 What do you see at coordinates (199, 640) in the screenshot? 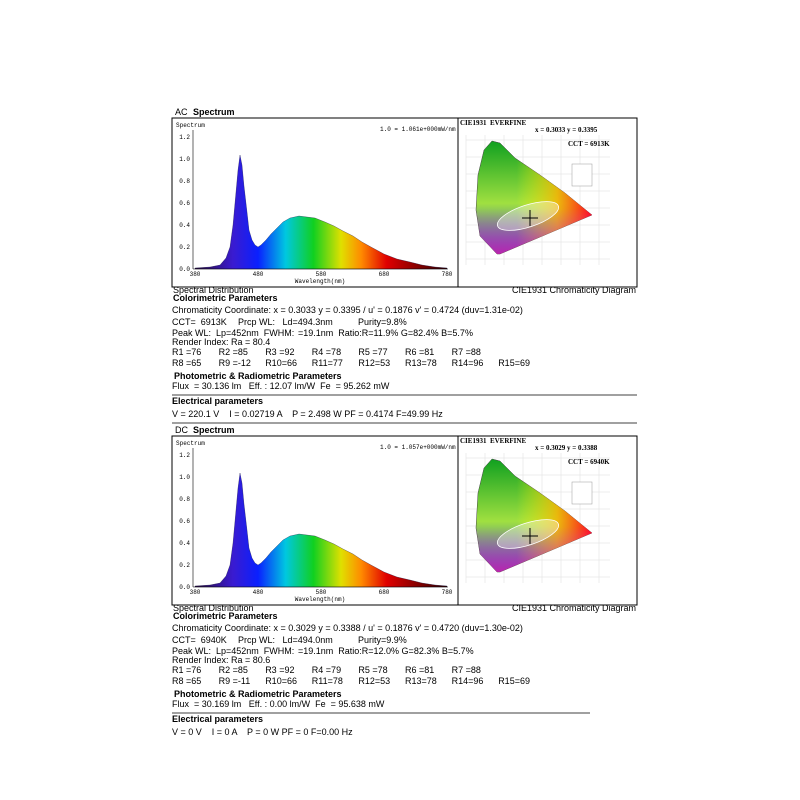
I see `cct-item: CCT= 6940K` at bounding box center [199, 640].